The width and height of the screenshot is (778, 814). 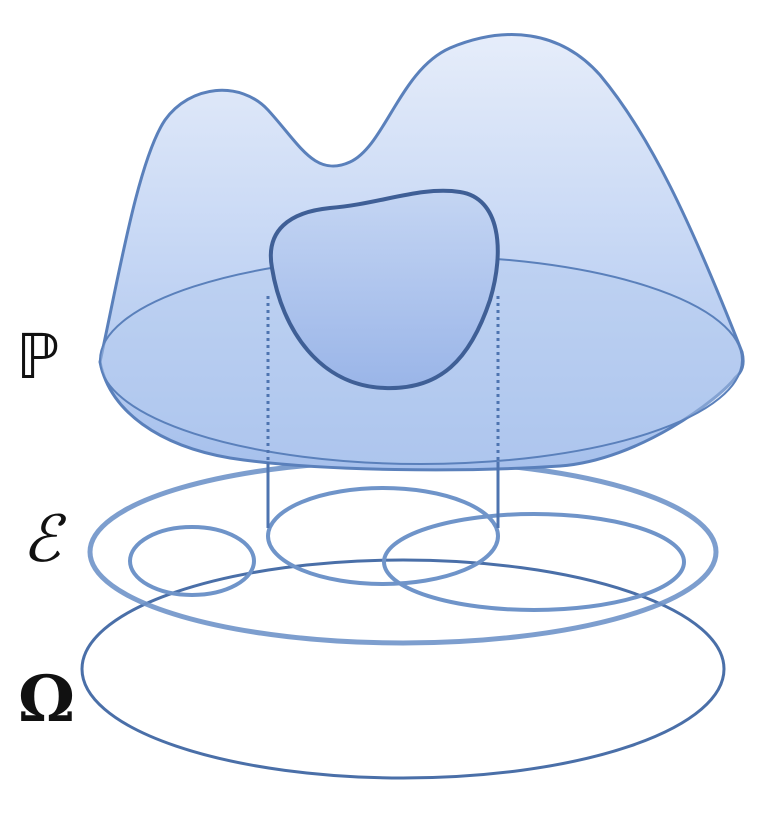 What do you see at coordinates (384, 289) in the screenshot?
I see `event-measure-blob` at bounding box center [384, 289].